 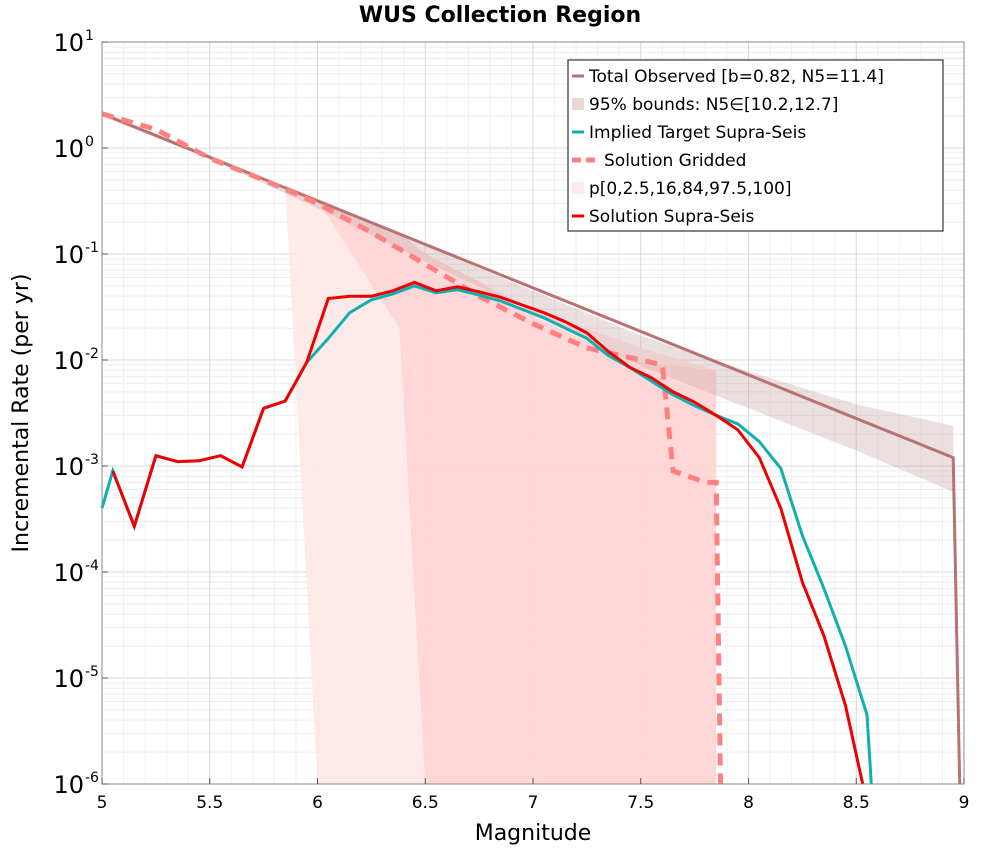 I want to click on x-tick-label: 7, so click(x=533, y=803).